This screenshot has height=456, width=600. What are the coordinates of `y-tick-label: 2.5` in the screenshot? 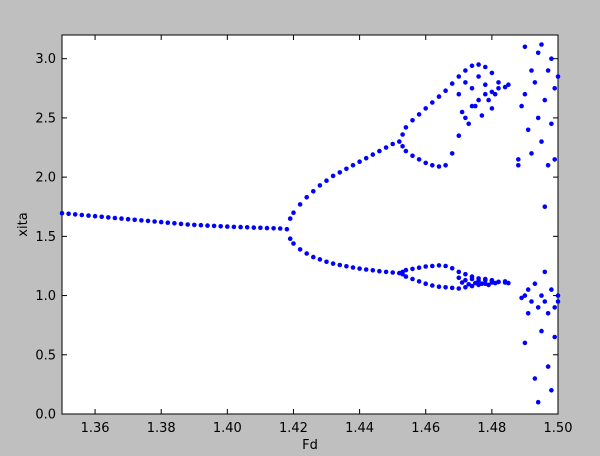 It's located at (45, 118).